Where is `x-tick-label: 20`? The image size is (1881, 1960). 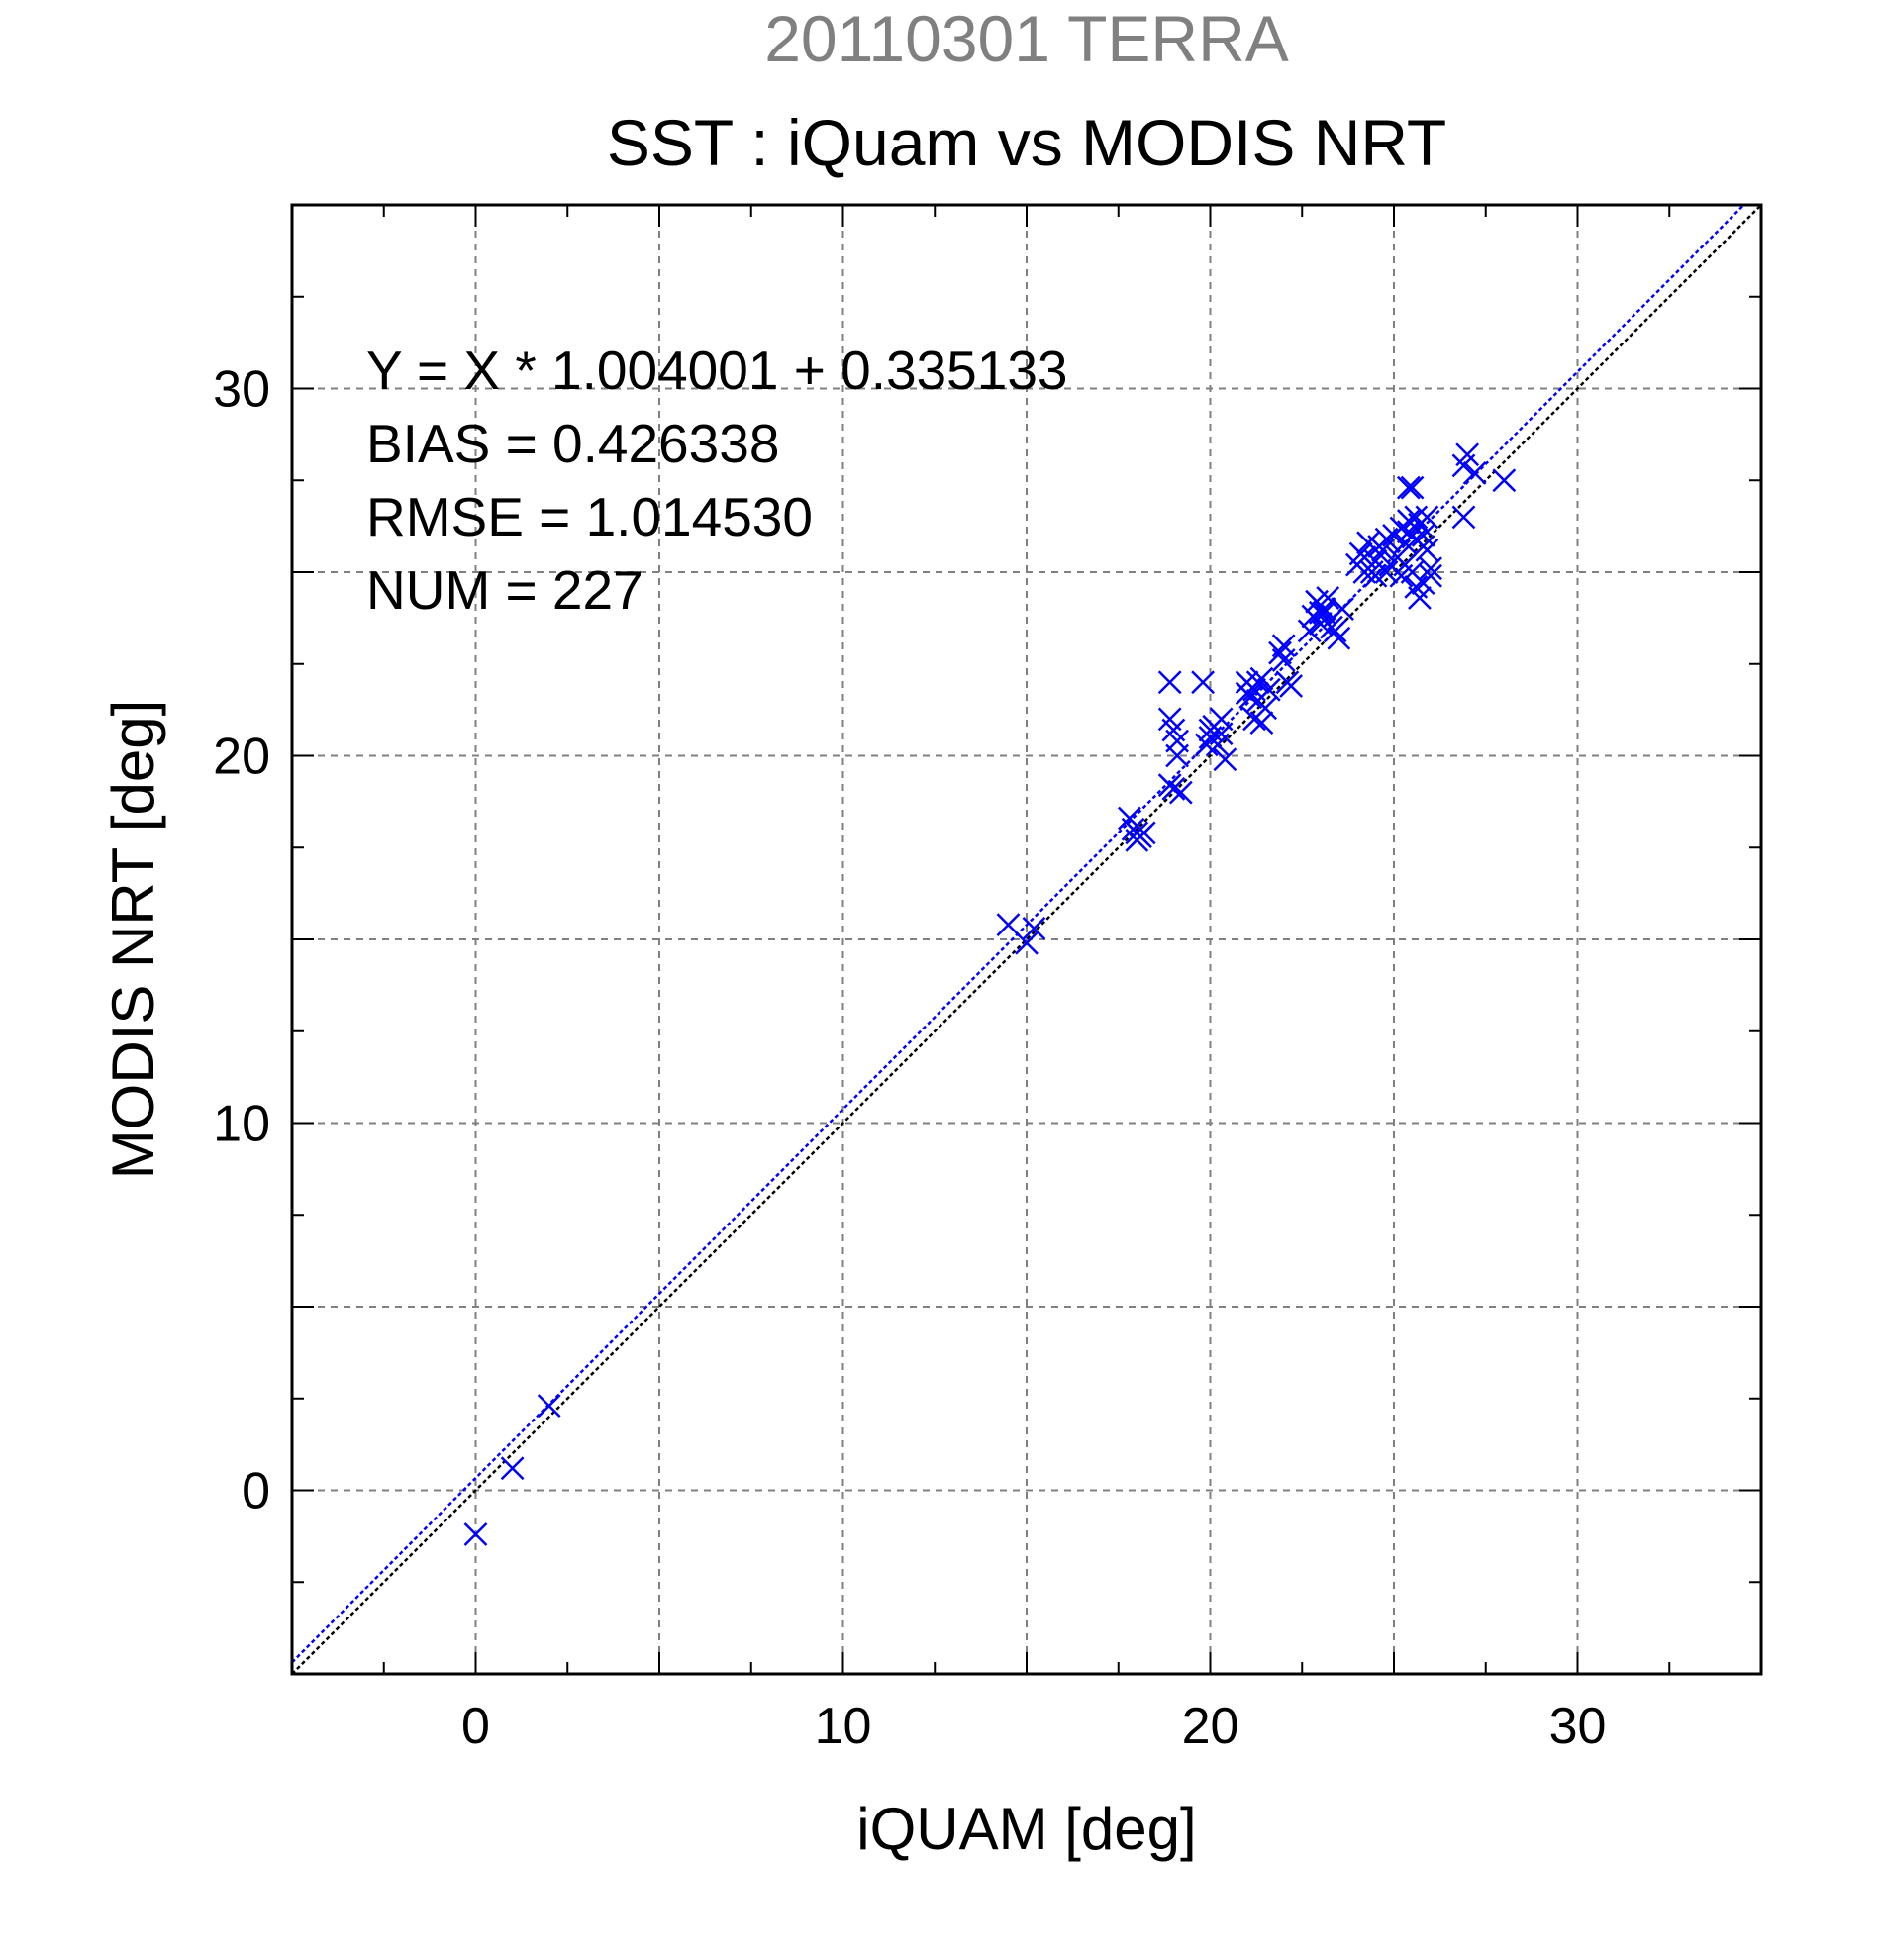
x-tick-label: 20 is located at coordinates (1210, 1726).